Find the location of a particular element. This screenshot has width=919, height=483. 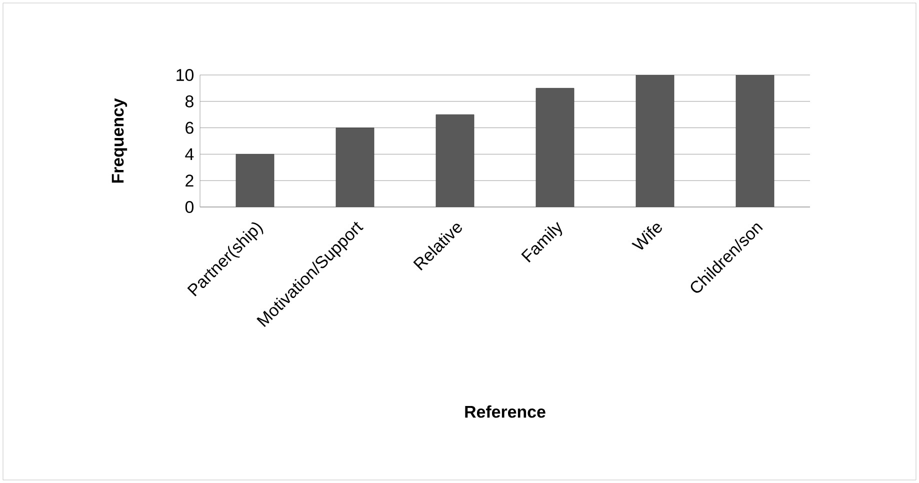

y-tick-label: 2 is located at coordinates (190, 180).